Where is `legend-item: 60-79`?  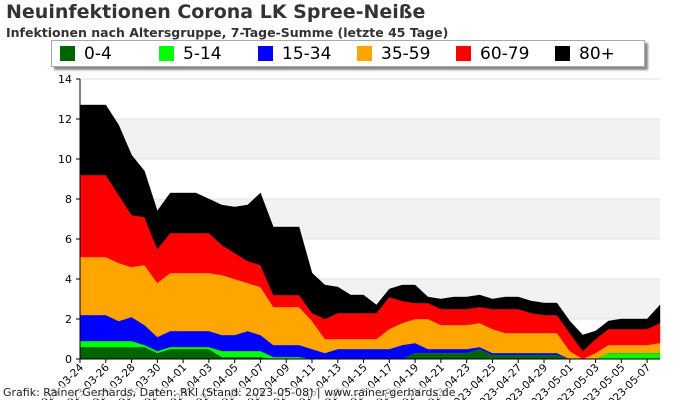
legend-item: 60-79 is located at coordinates (492, 53).